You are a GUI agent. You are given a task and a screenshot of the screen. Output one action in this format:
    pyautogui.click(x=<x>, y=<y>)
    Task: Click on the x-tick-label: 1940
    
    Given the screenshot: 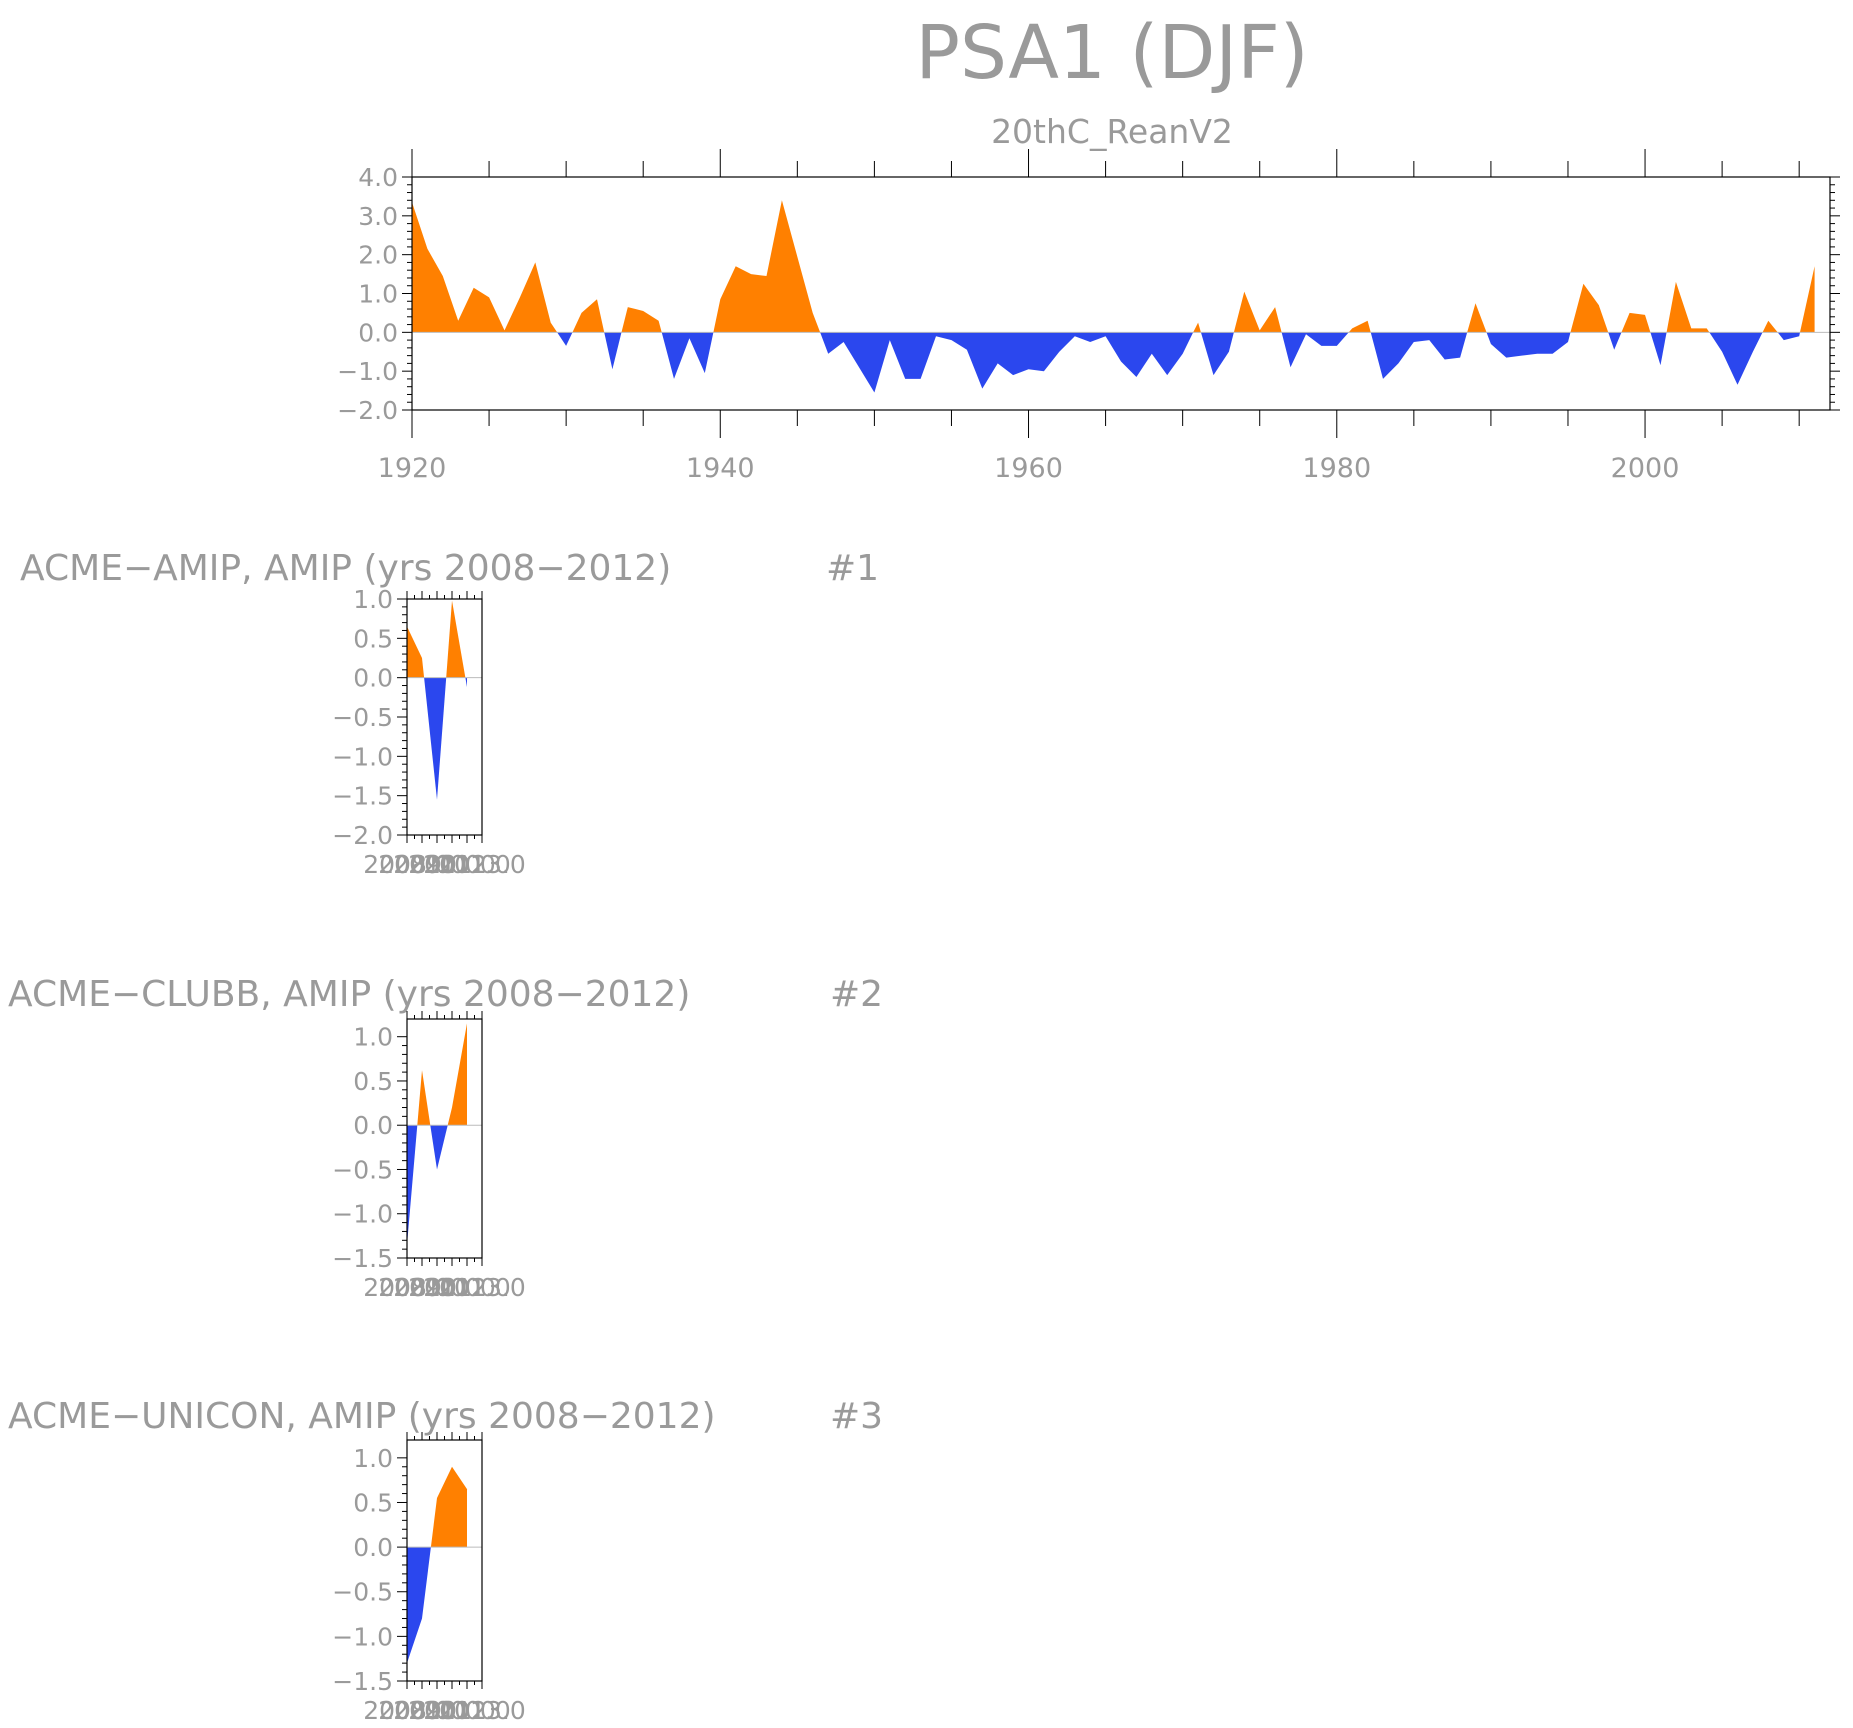 What is the action you would take?
    pyautogui.click(x=720, y=468)
    